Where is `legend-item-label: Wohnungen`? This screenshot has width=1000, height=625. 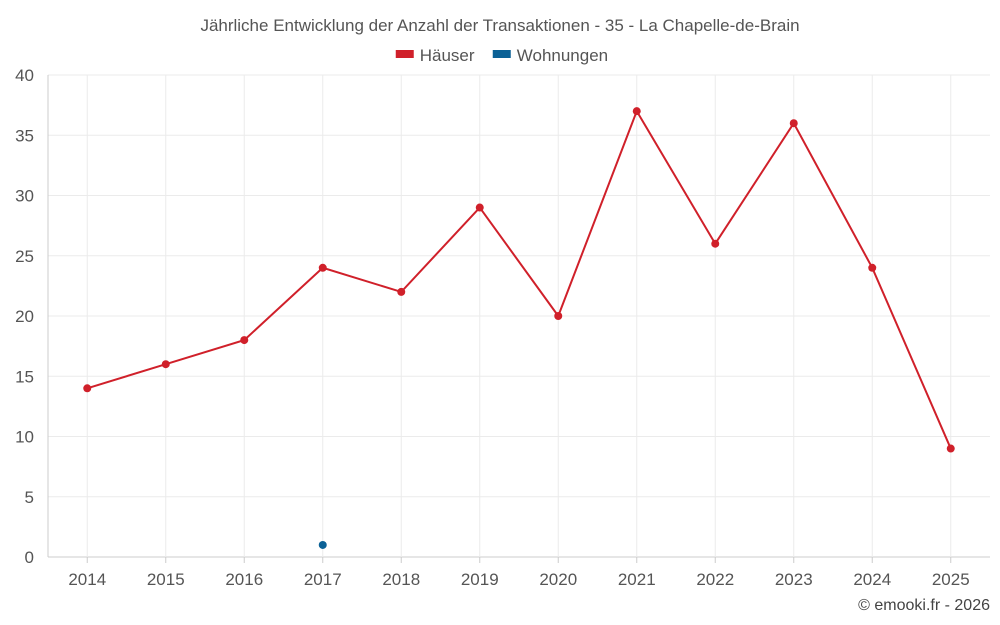
legend-item-label: Wohnungen is located at coordinates (562, 55).